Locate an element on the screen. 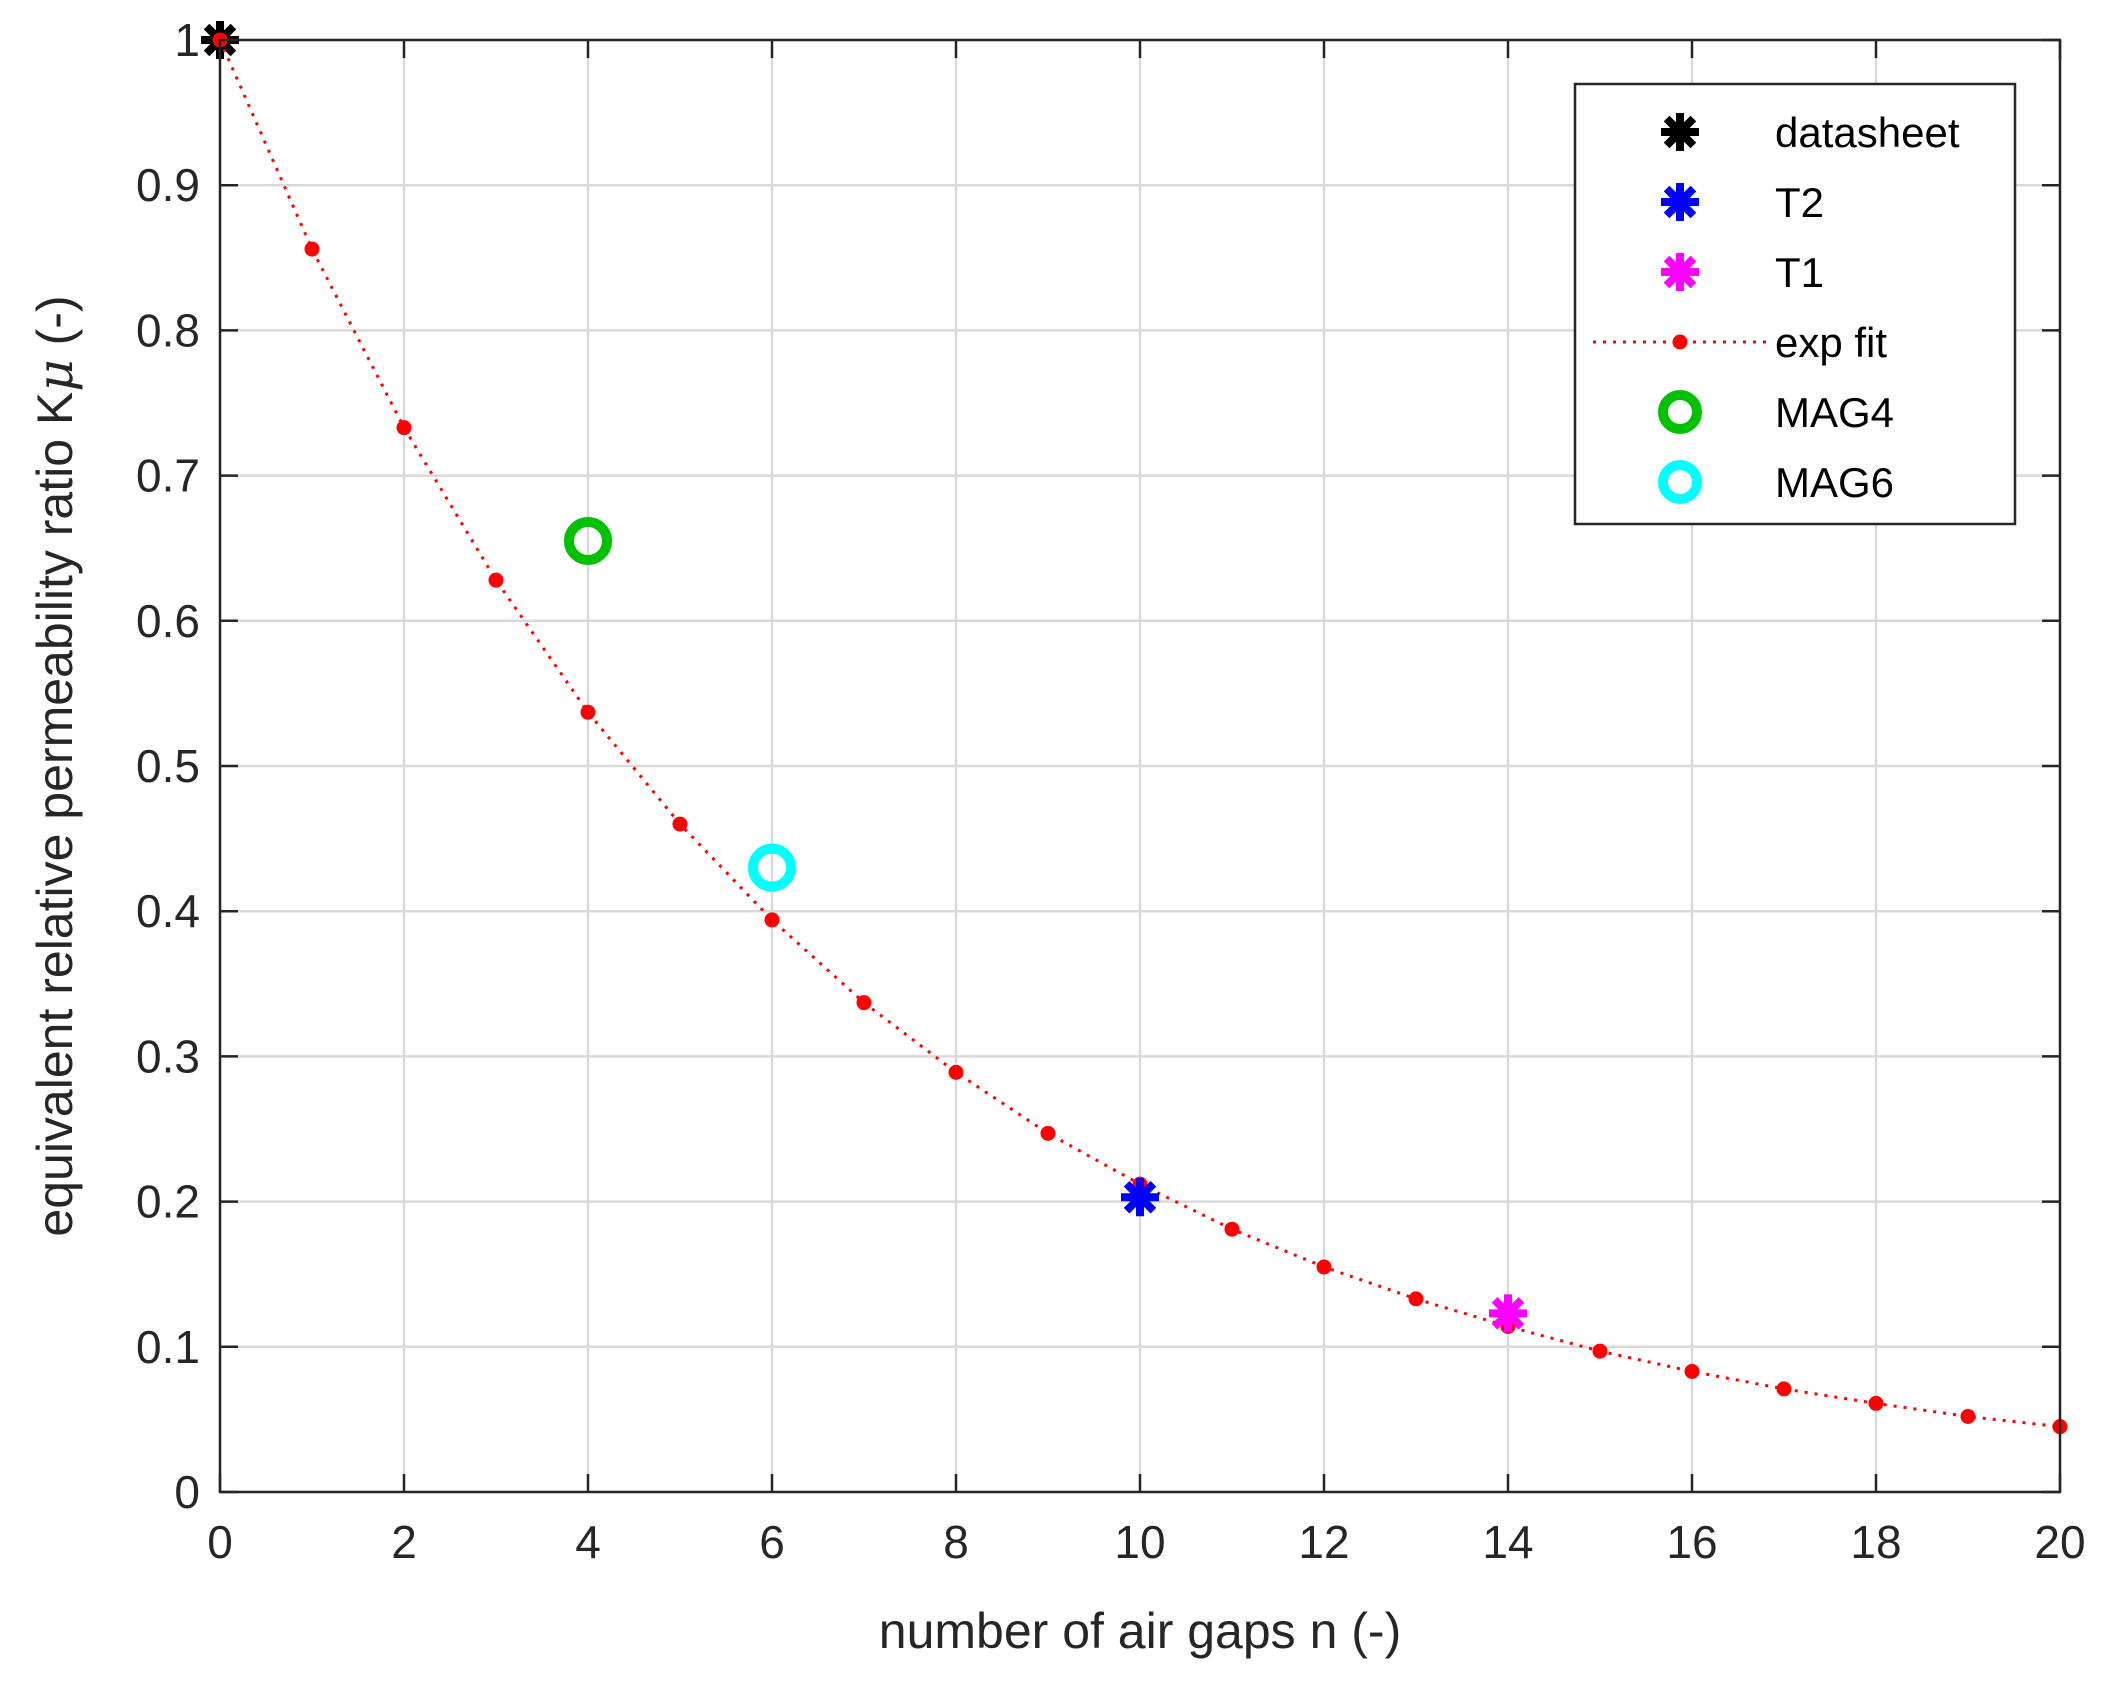 This screenshot has width=2107, height=1693. y-tick-label: 0 is located at coordinates (187, 1492).